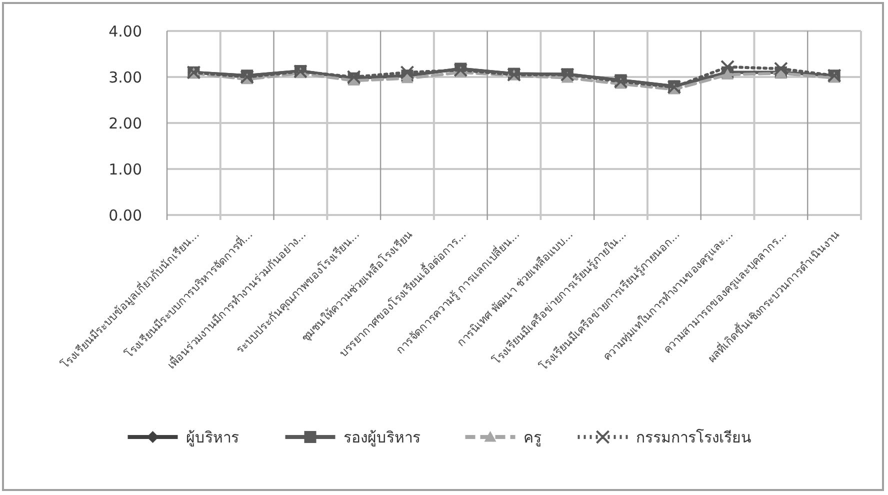 The width and height of the screenshot is (888, 495). I want to click on y-tick-label: 3.00, so click(125, 77).